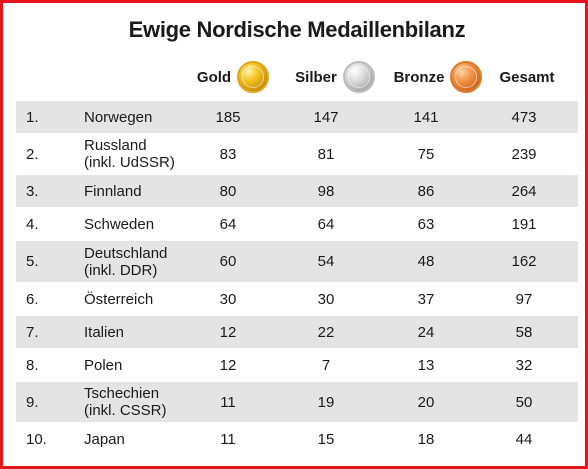 The width and height of the screenshot is (588, 469). I want to click on rank-cell: 2., so click(32, 154).